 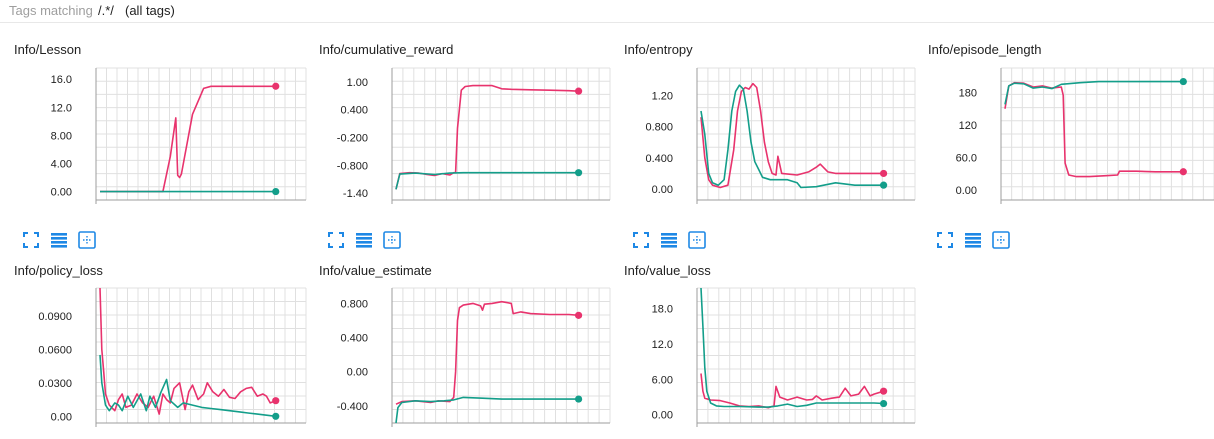 I want to click on y-tick-label: -0.200, so click(x=352, y=138).